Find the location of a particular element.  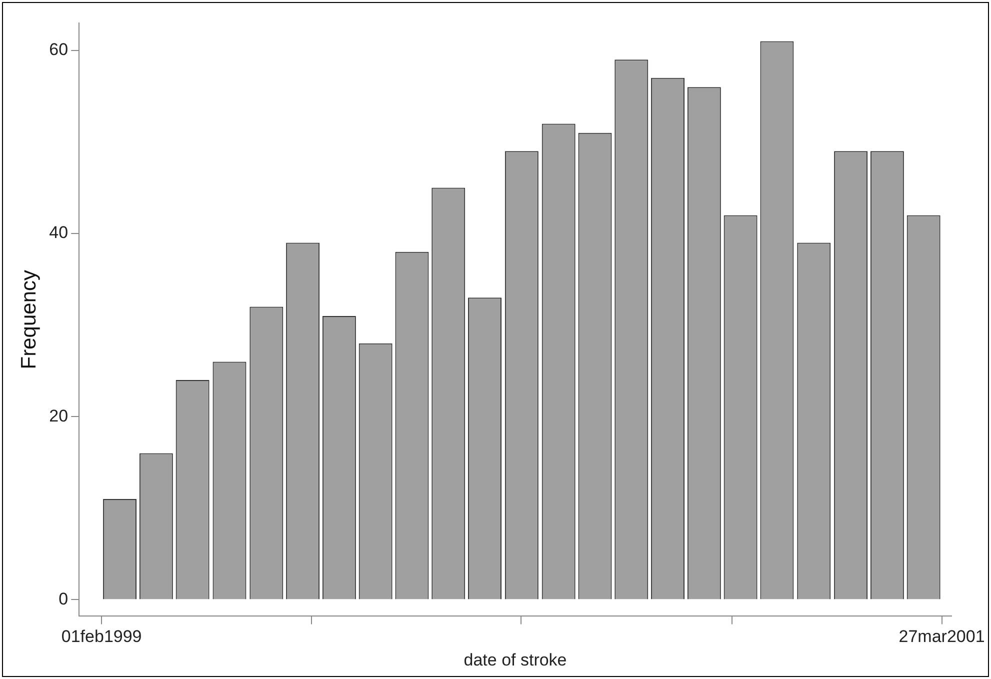

y-tick-label: 60 is located at coordinates (58, 50).